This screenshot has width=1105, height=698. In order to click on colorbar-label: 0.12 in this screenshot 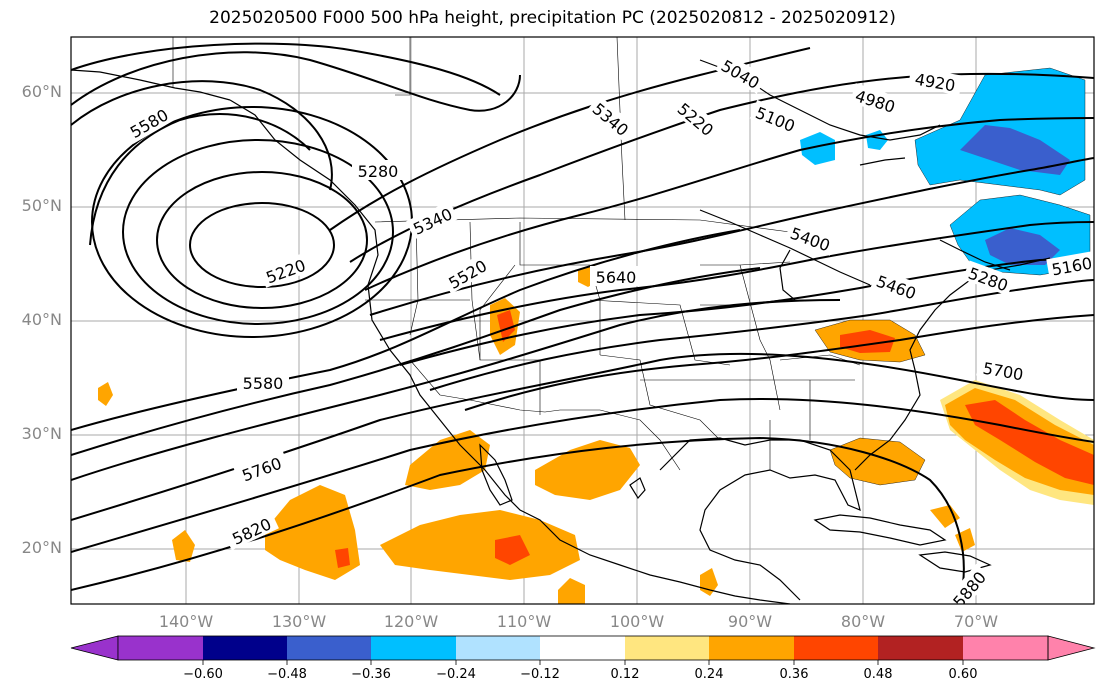, I will do `click(625, 674)`.